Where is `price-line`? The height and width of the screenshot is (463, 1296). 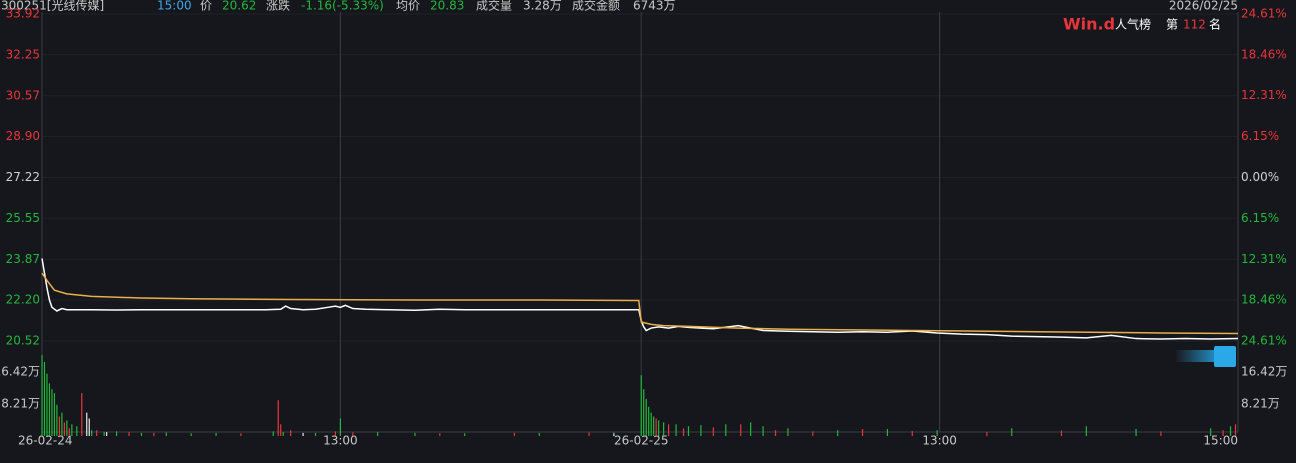 price-line is located at coordinates (640, 303).